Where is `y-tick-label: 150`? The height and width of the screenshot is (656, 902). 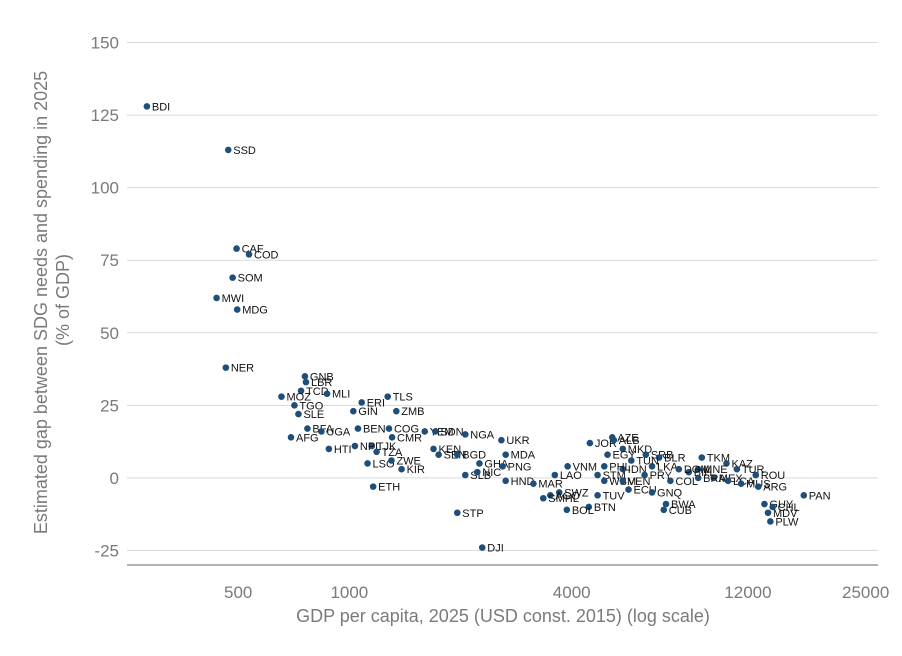 y-tick-label: 150 is located at coordinates (105, 43).